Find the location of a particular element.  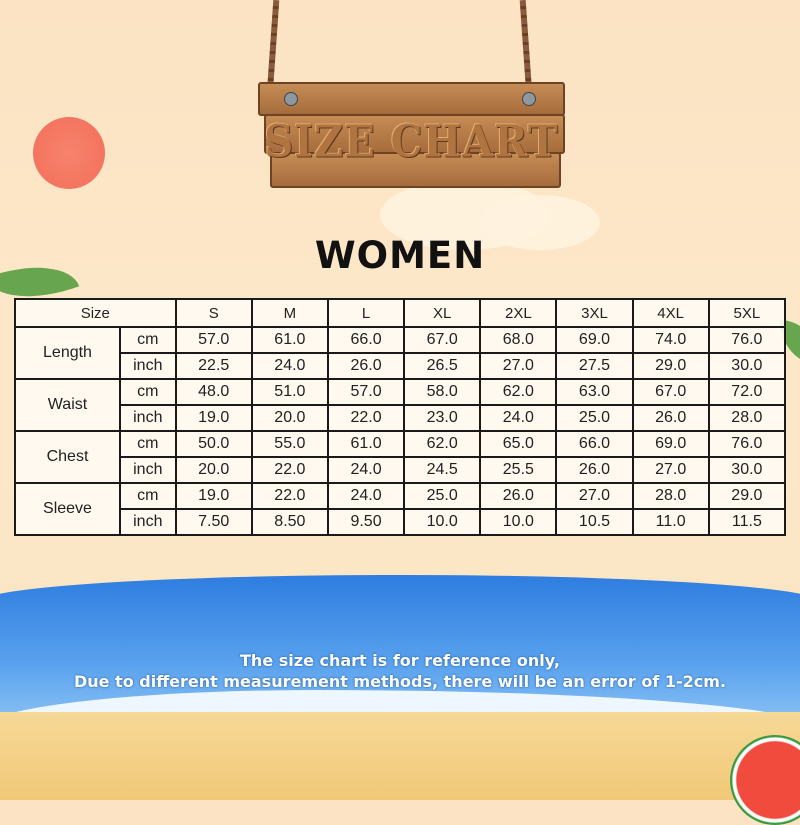

table-row: Chest cm 50.0 55.0 61.0 62.0 65.0 66.0 69.0 76.0 is located at coordinates (400, 457).